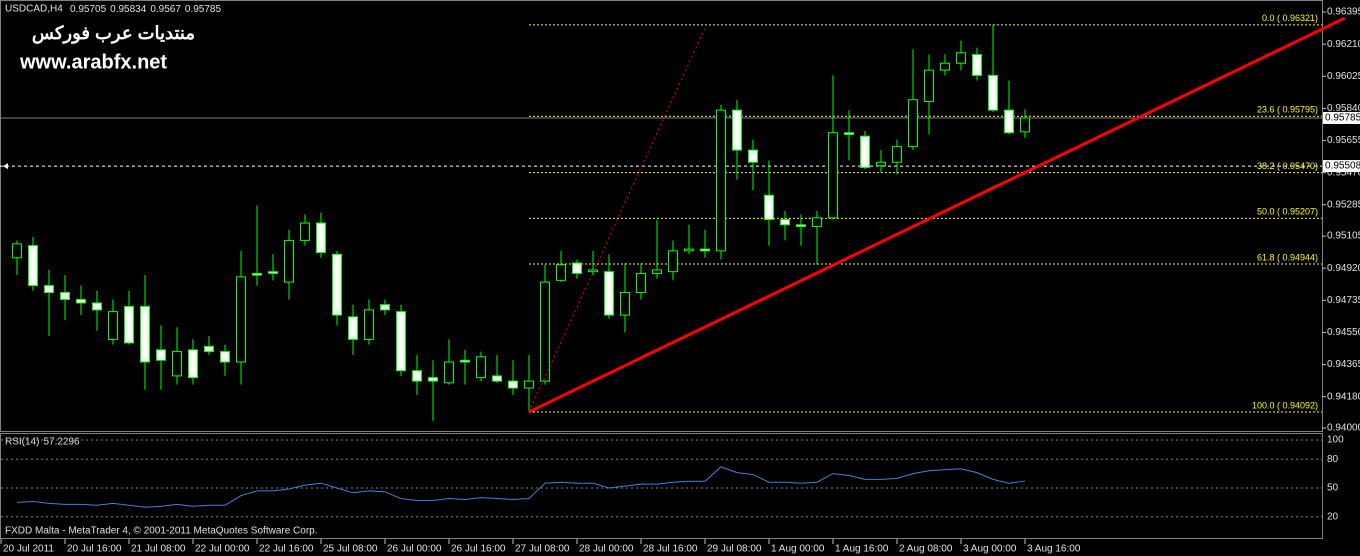 Image resolution: width=1360 pixels, height=556 pixels. I want to click on x-tick-label: 29 Jul 08:00, so click(734, 549).